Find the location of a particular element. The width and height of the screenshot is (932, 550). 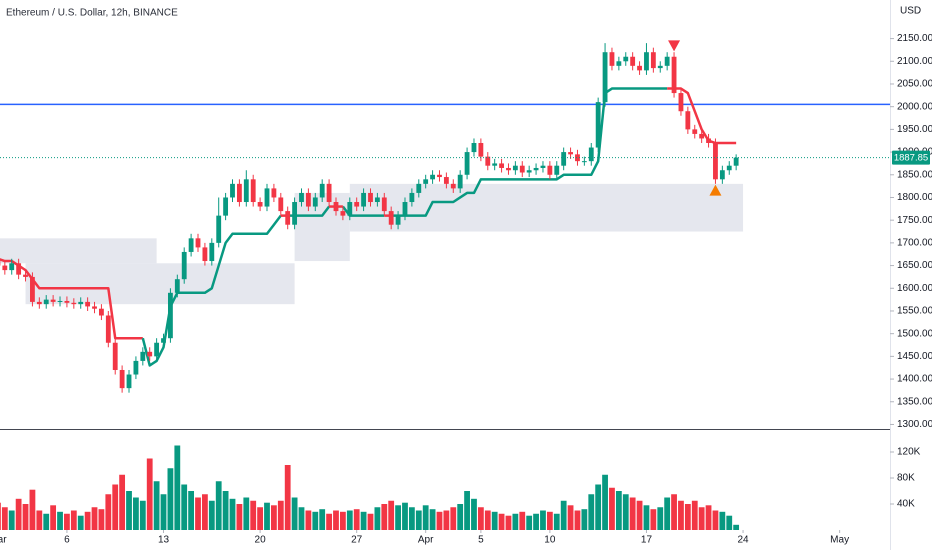

y-tick-label: 1800.00 is located at coordinates (914, 197).